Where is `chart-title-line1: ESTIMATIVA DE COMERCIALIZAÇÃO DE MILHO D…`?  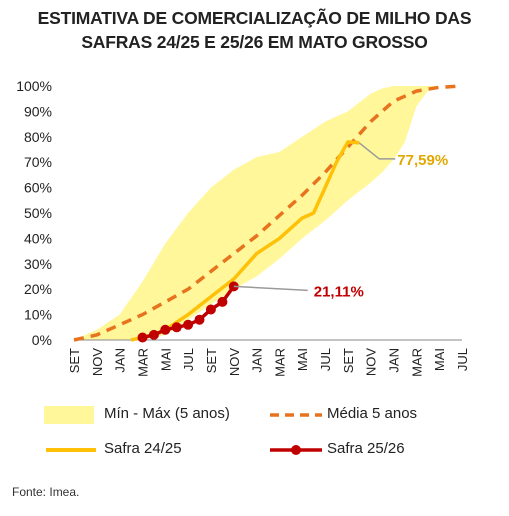
chart-title-line1: ESTIMATIVA DE COMERCIALIZAÇÃO DE MILHO D… is located at coordinates (254, 18).